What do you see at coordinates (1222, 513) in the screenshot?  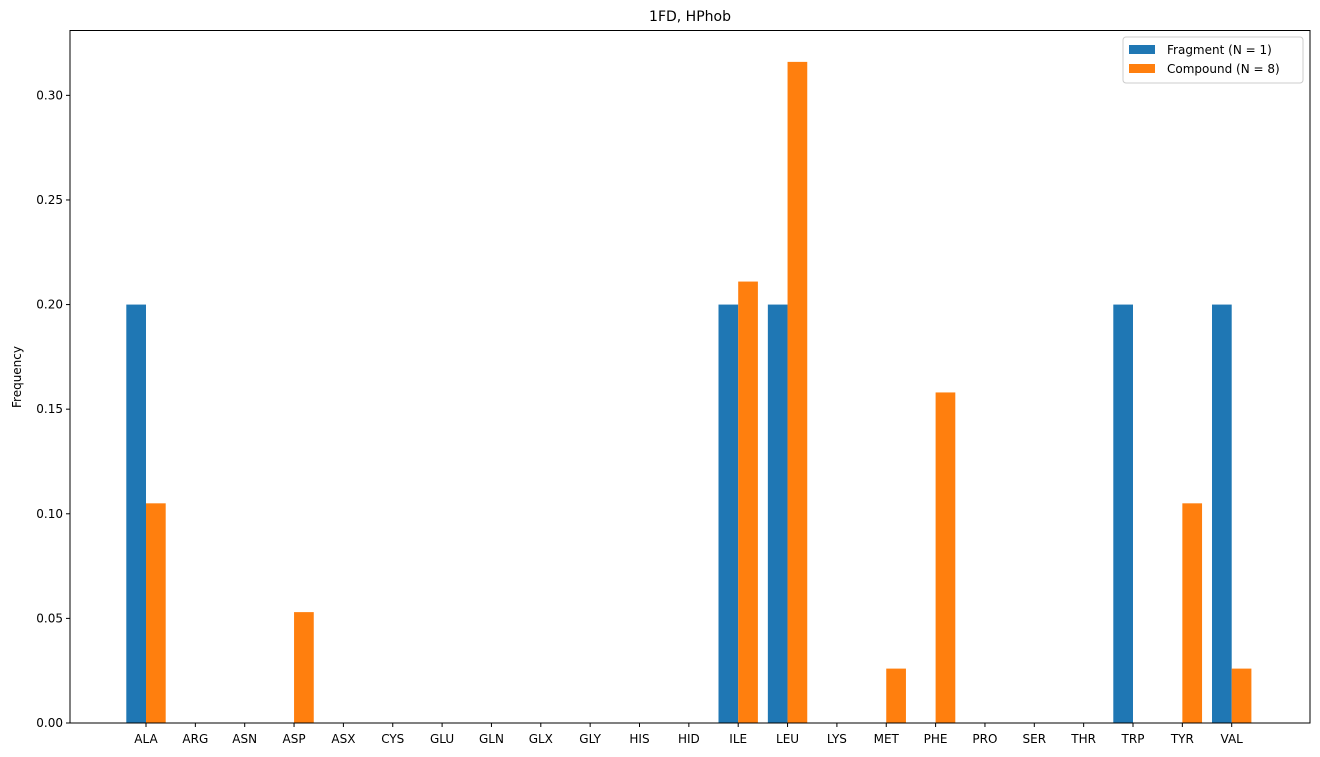 I see `bar-fragment-val` at bounding box center [1222, 513].